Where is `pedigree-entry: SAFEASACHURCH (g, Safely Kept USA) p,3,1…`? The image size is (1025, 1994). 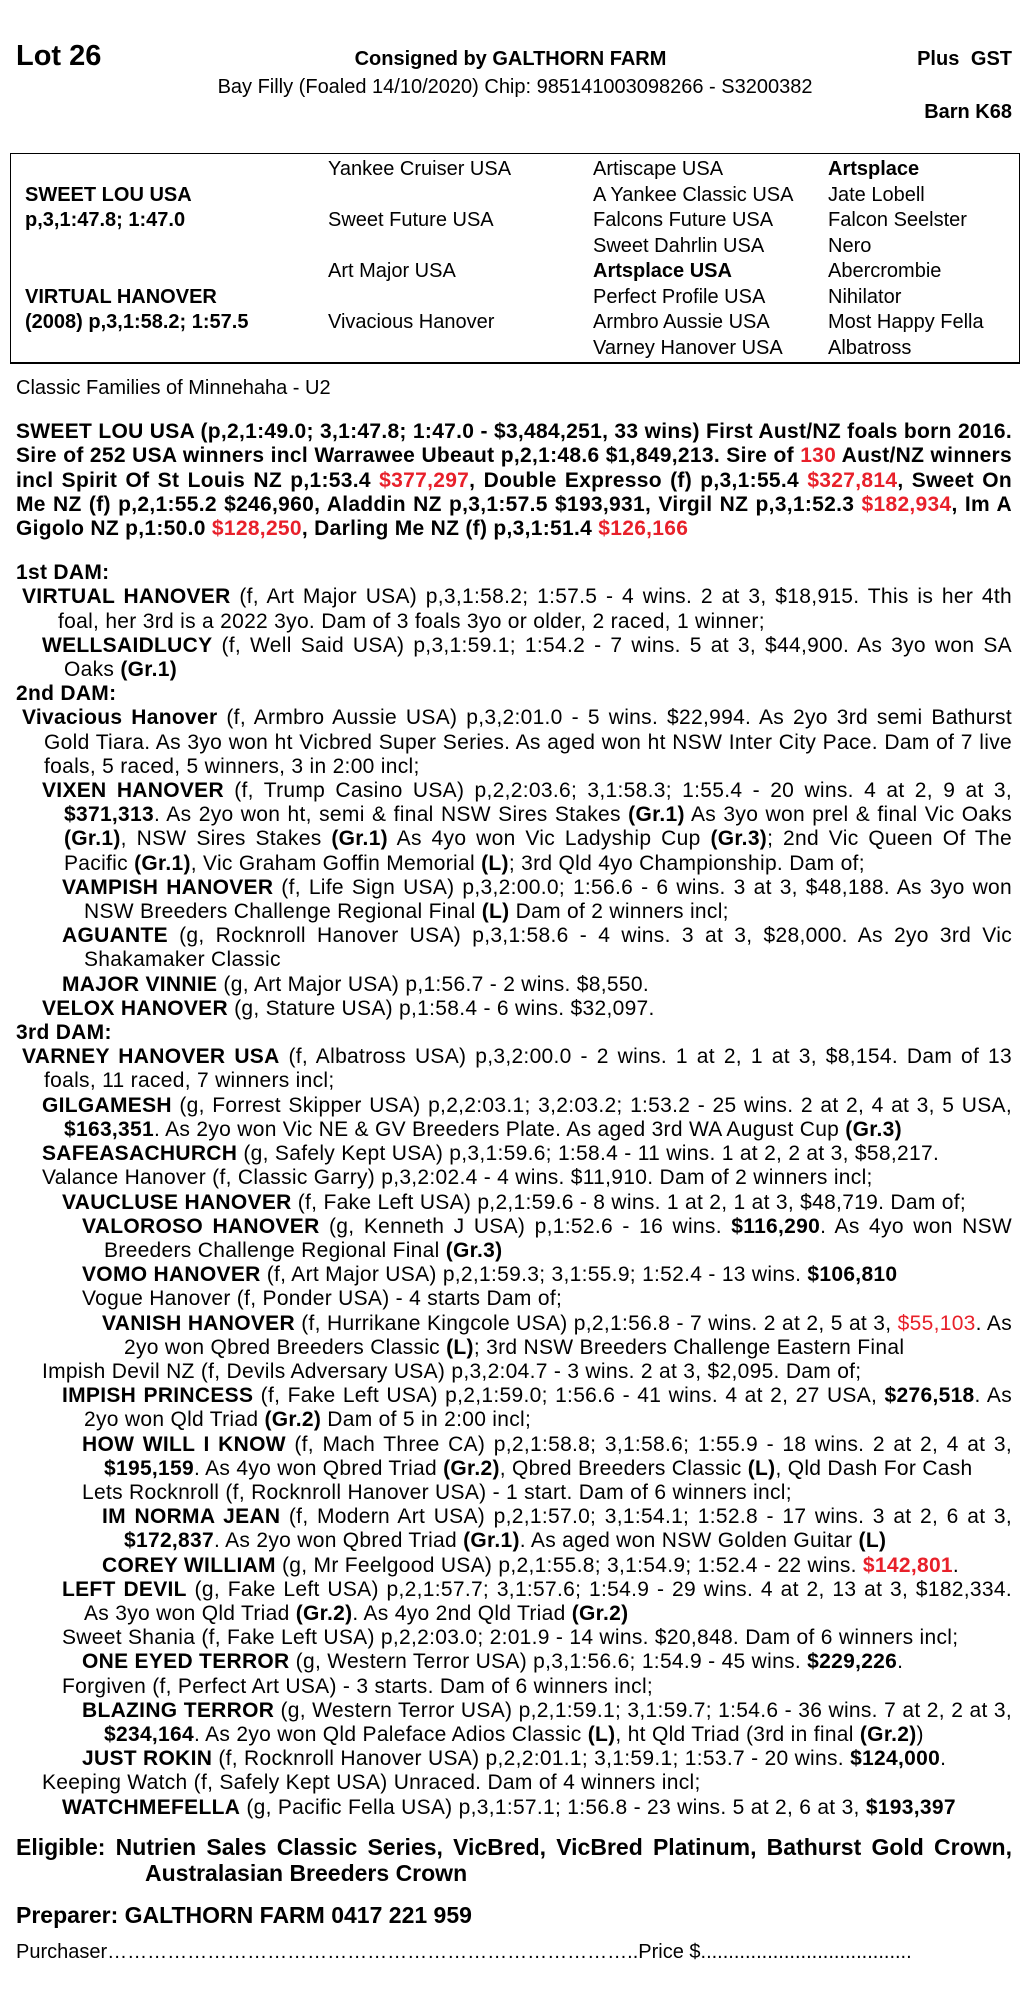 pedigree-entry: SAFEASACHURCH (g, Safely Kept USA) p,3,1… is located at coordinates (514, 1154).